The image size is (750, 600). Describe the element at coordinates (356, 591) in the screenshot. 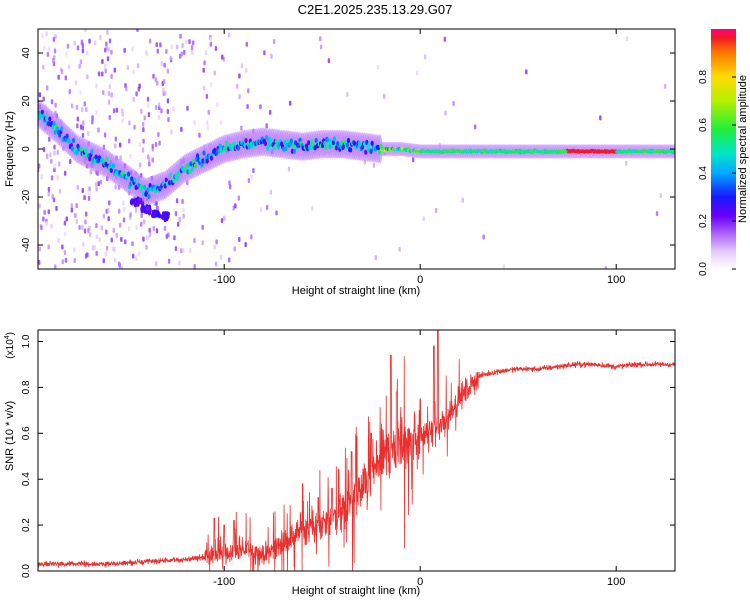

I see `snr-x-label: Height of straight line (km)` at that location.